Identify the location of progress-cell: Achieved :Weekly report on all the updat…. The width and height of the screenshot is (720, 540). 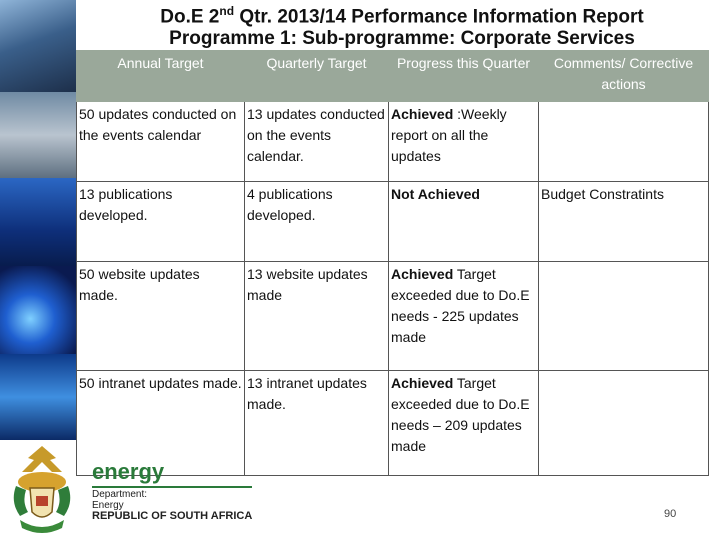
(463, 141).